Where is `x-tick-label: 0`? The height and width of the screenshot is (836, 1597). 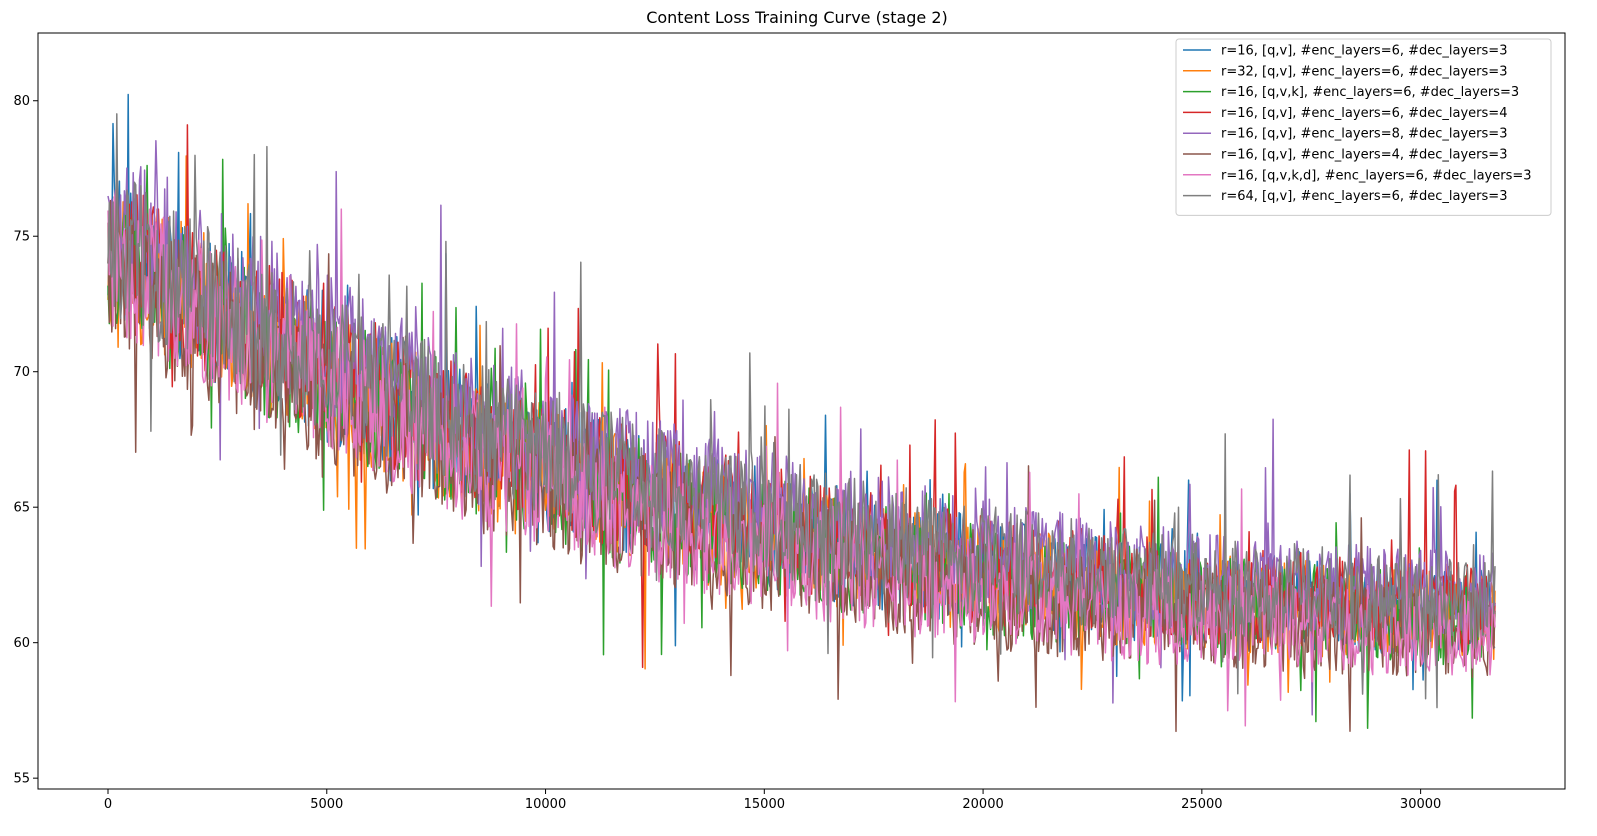 x-tick-label: 0 is located at coordinates (108, 804).